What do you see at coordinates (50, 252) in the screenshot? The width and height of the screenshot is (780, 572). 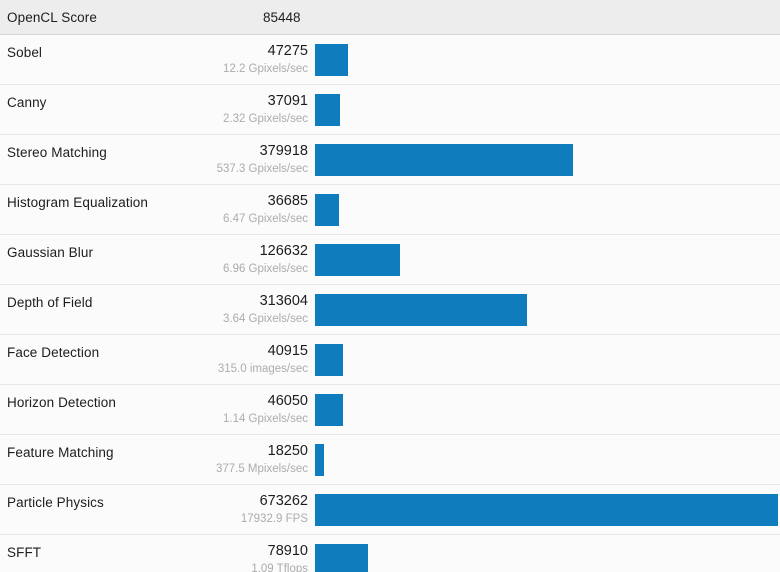 I see `benchmark-name: Gaussian Blur` at bounding box center [50, 252].